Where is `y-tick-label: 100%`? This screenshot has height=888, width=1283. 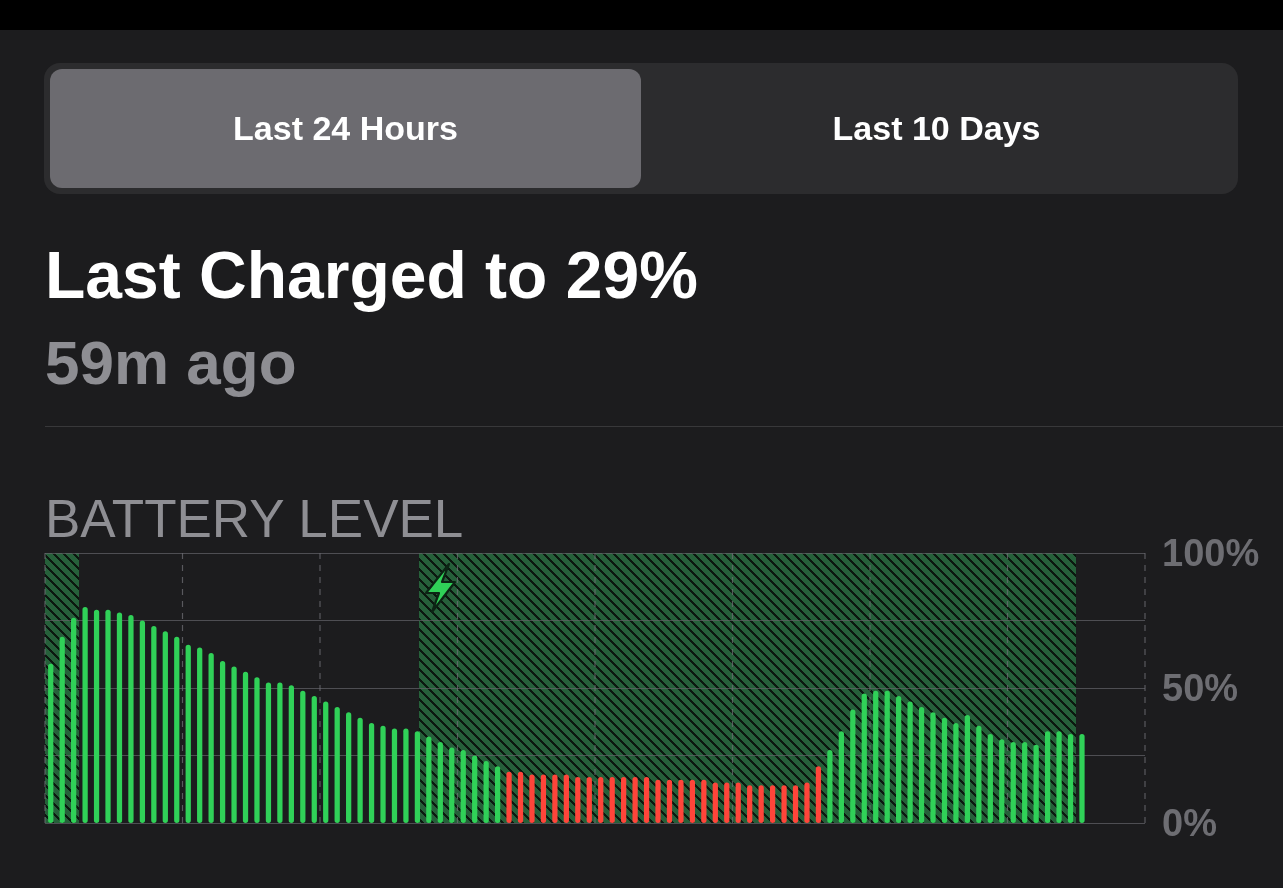
y-tick-label: 100% is located at coordinates (1211, 553).